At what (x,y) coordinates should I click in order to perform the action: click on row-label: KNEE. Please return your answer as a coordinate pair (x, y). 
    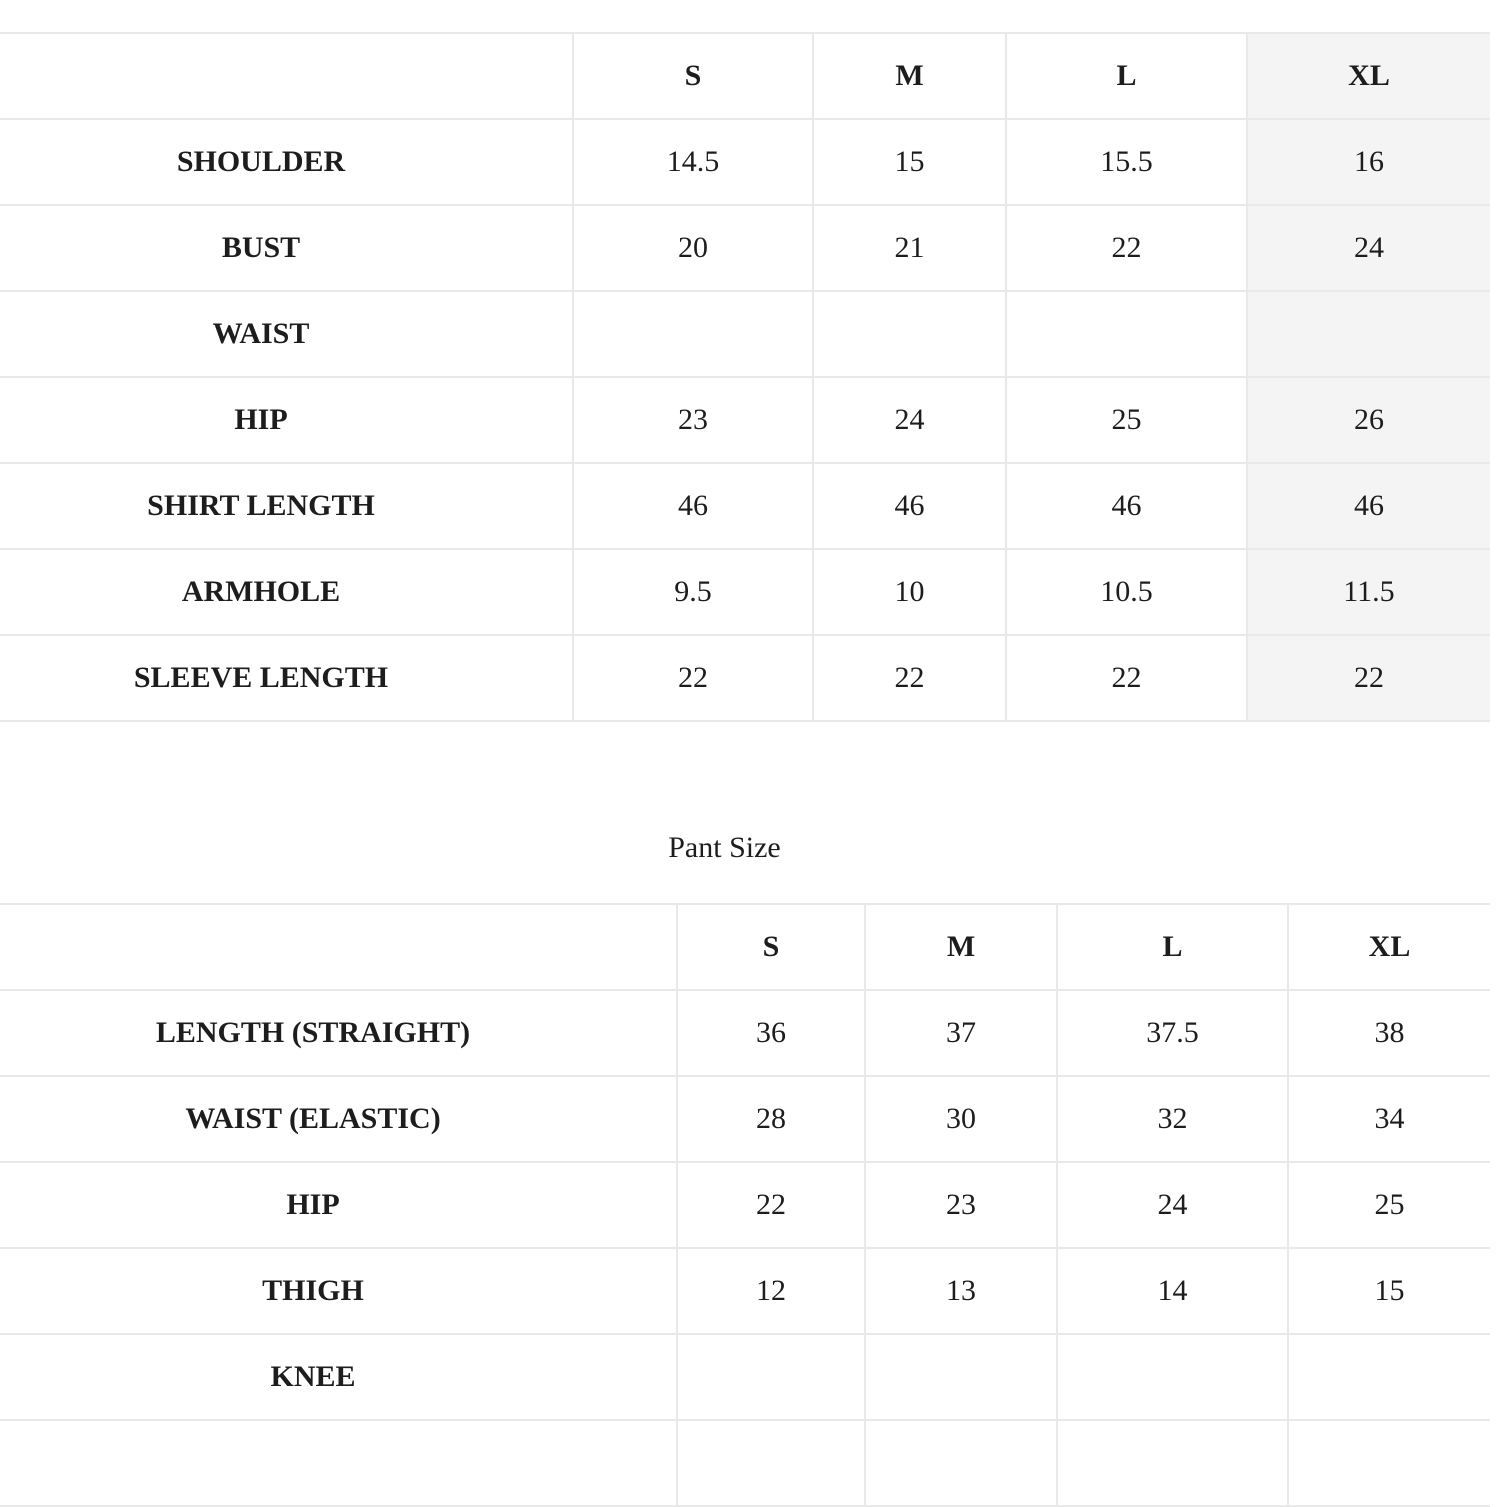
    Looking at the image, I should click on (338, 1376).